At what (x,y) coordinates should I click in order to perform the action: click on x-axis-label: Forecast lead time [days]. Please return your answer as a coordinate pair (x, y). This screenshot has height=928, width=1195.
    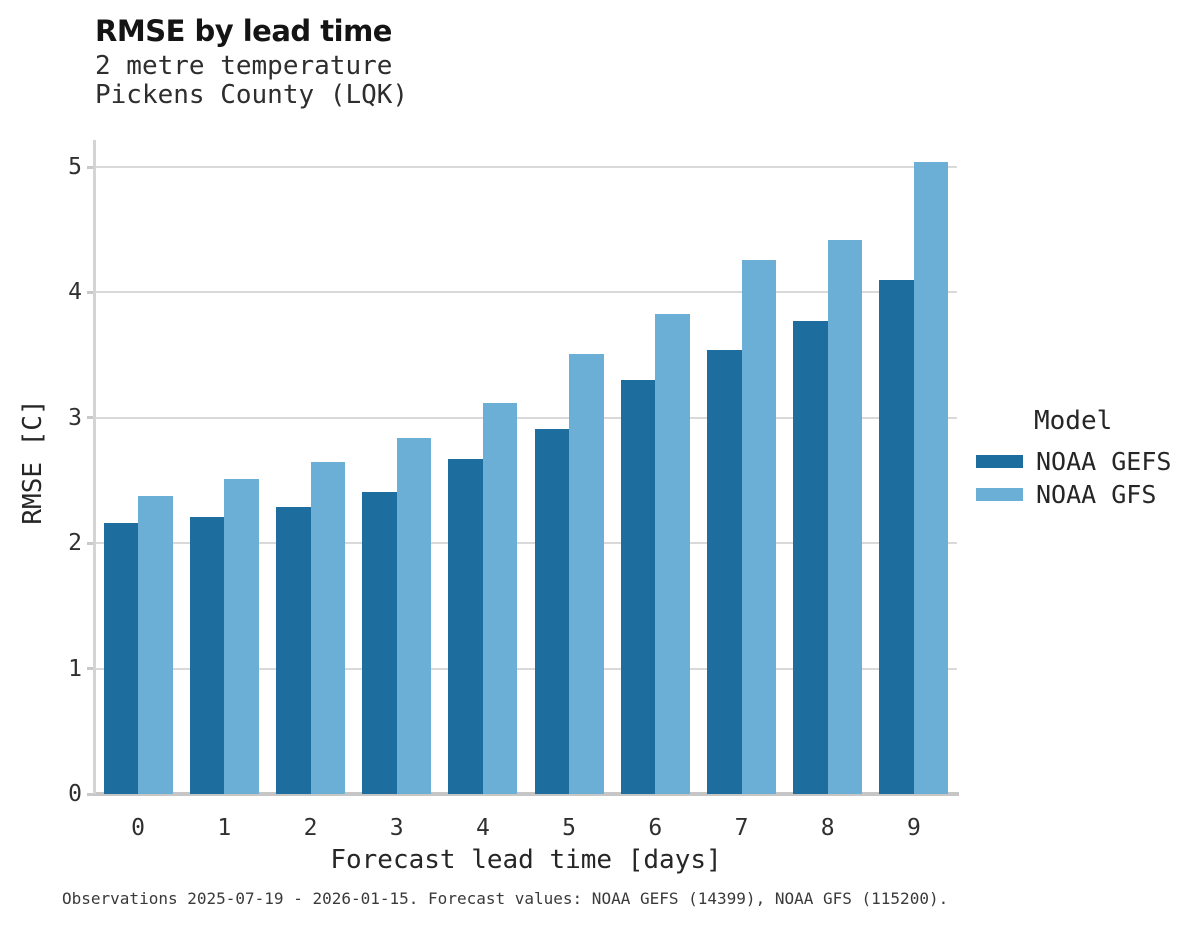
    Looking at the image, I should click on (526, 860).